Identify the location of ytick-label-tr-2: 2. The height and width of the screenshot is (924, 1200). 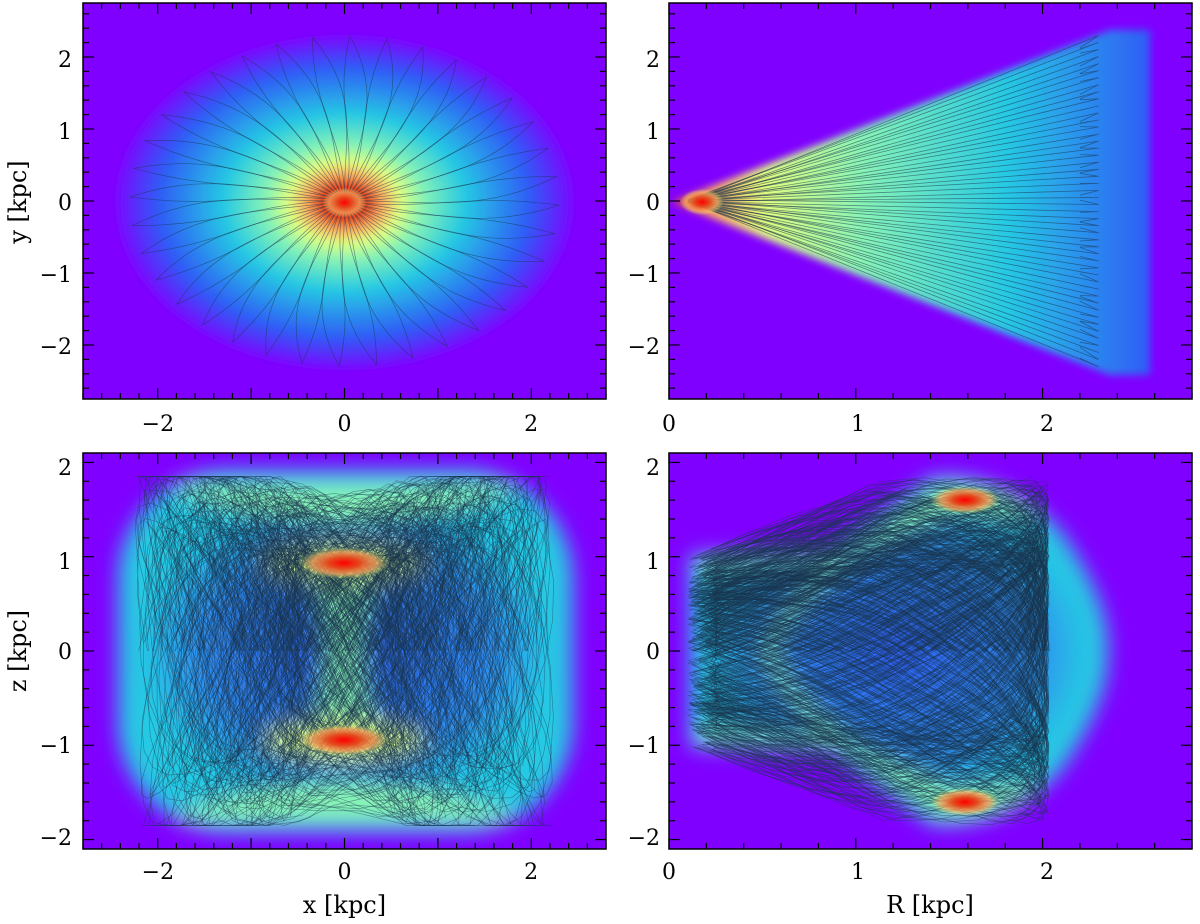
(653, 60).